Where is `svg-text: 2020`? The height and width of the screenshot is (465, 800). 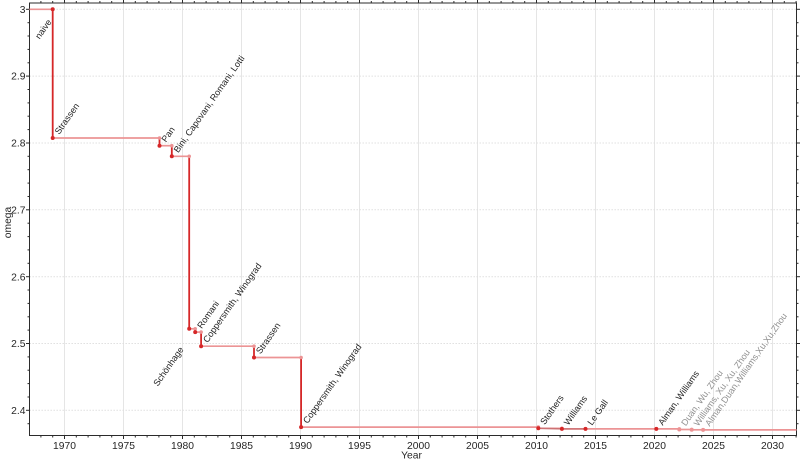 svg-text: 2020 is located at coordinates (654, 446).